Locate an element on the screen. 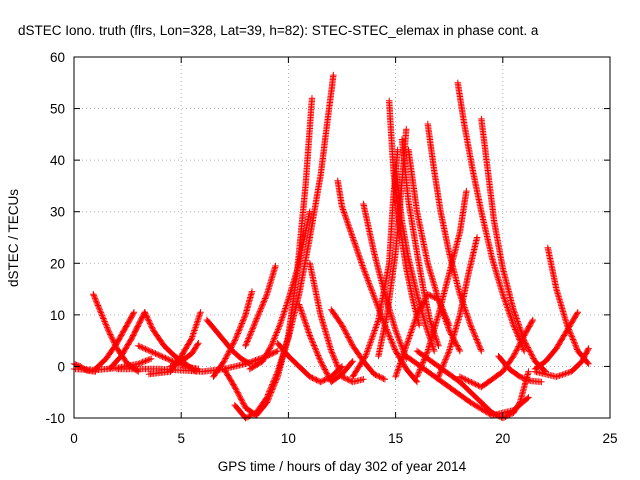  x-tick-label: 0 is located at coordinates (74, 438).